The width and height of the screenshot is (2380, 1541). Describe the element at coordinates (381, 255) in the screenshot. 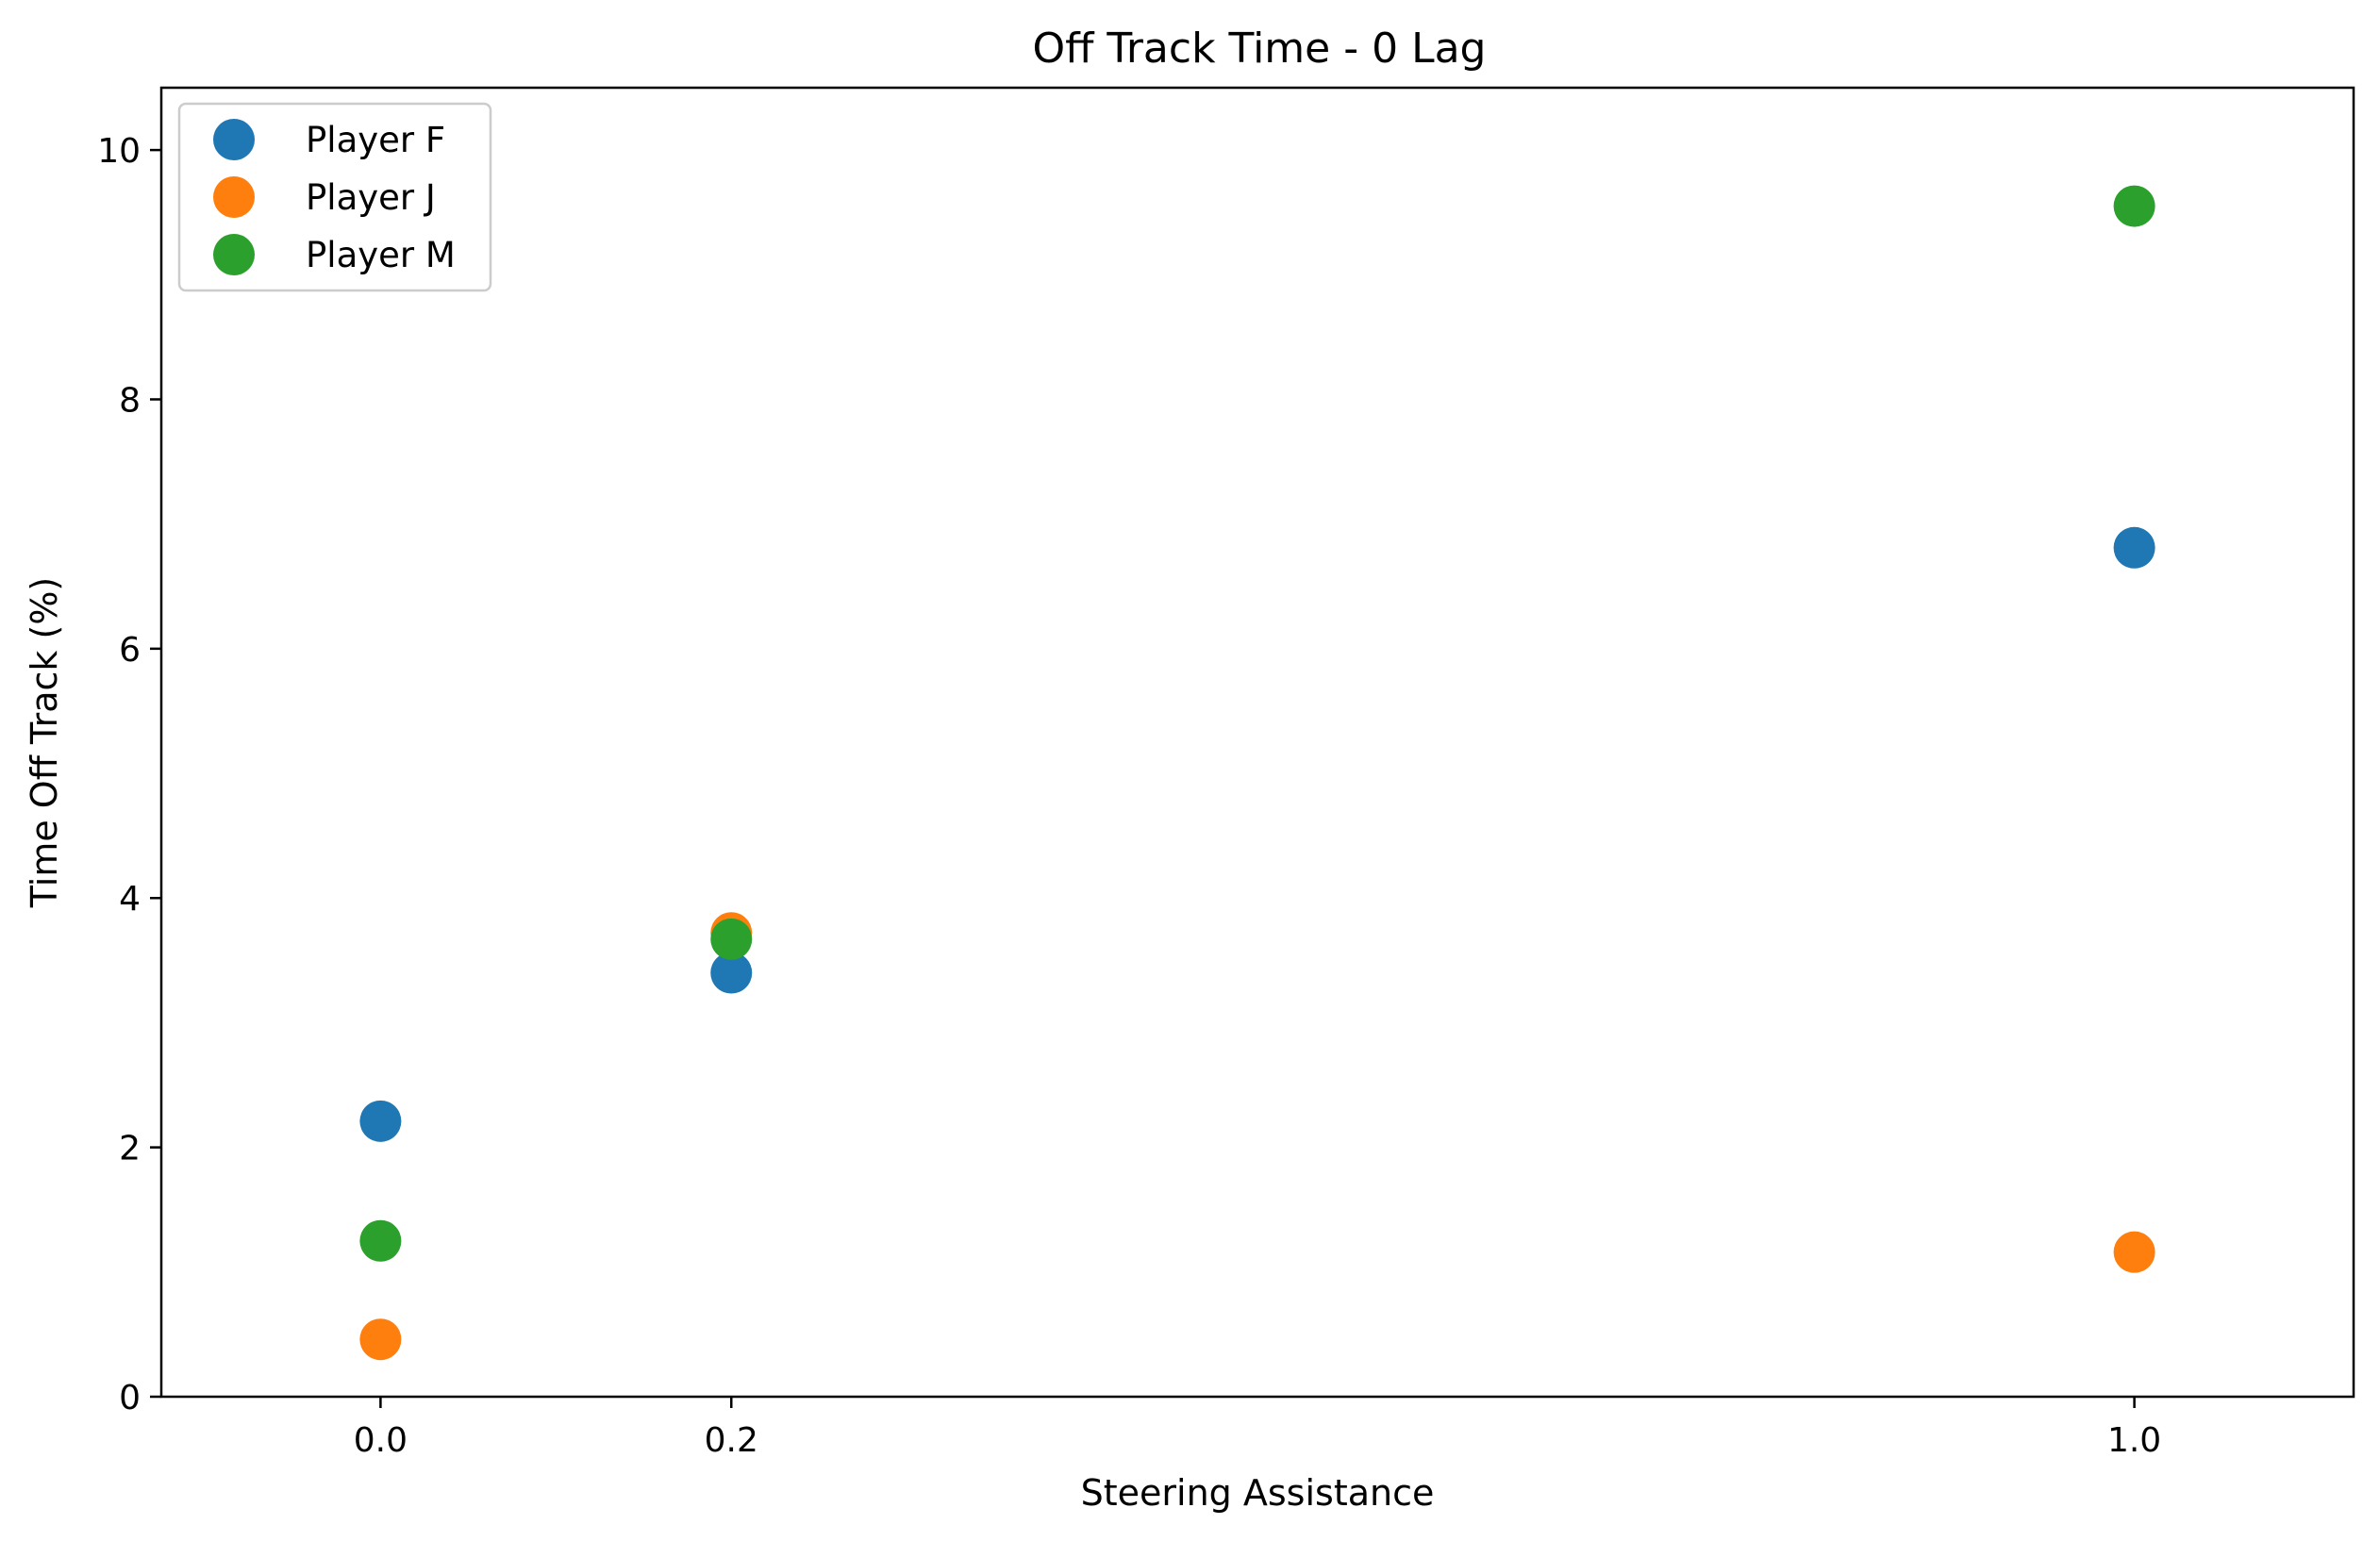

I see `legend-label-2: Player M` at that location.